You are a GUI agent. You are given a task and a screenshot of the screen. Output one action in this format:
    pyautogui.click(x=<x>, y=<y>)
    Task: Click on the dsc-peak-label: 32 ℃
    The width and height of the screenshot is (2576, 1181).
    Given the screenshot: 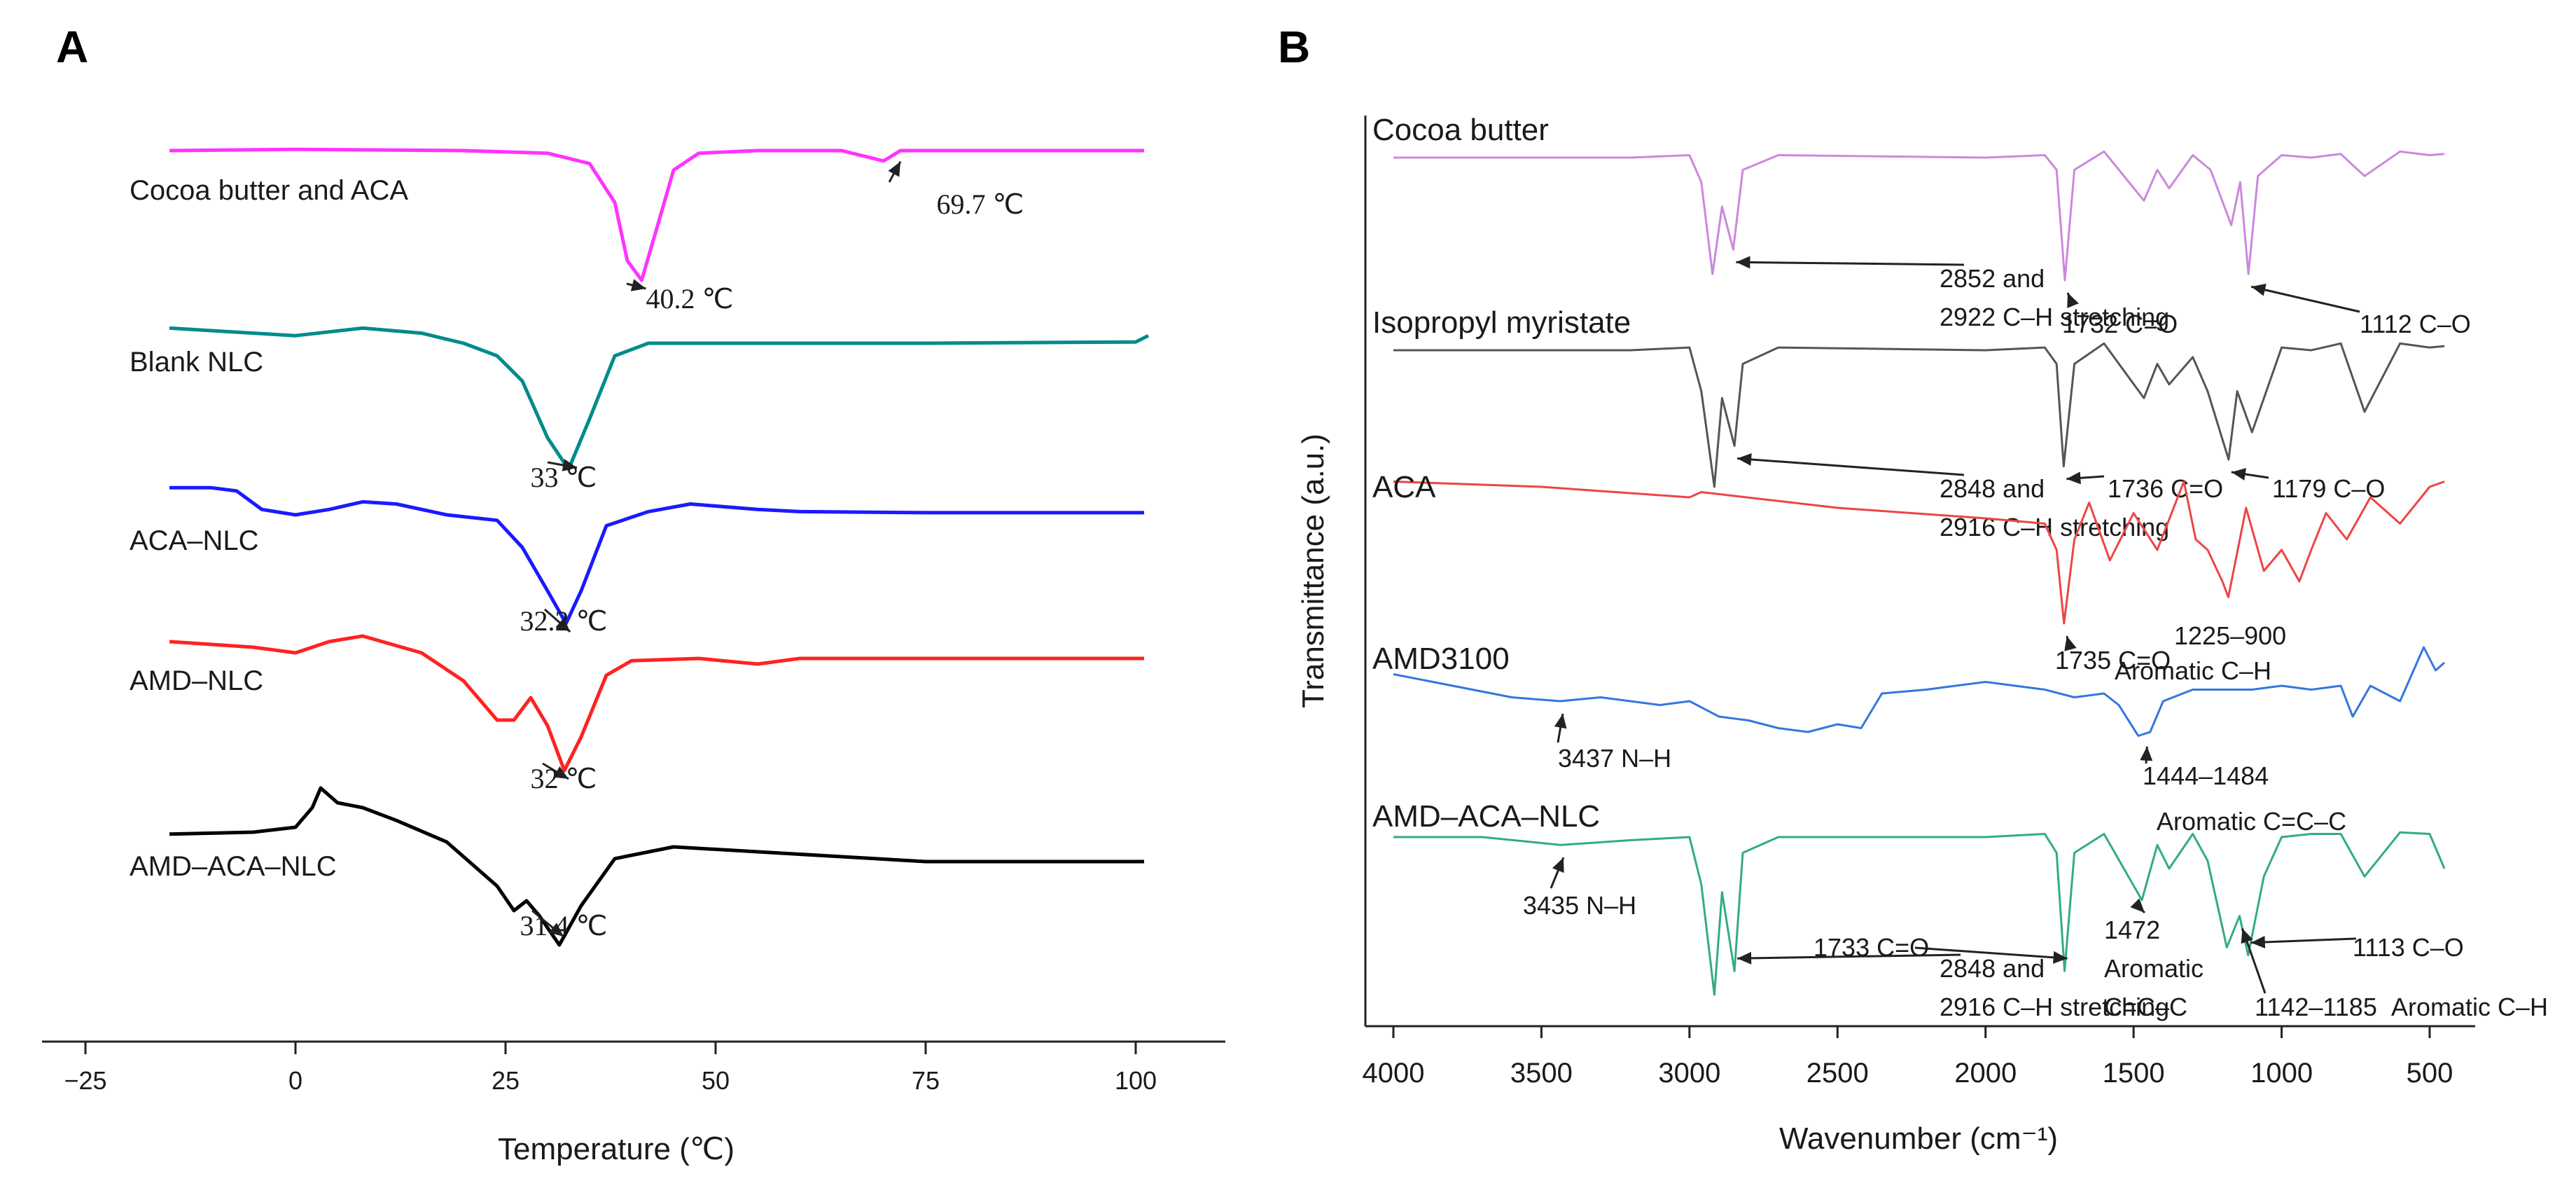 What is the action you would take?
    pyautogui.click(x=564, y=778)
    